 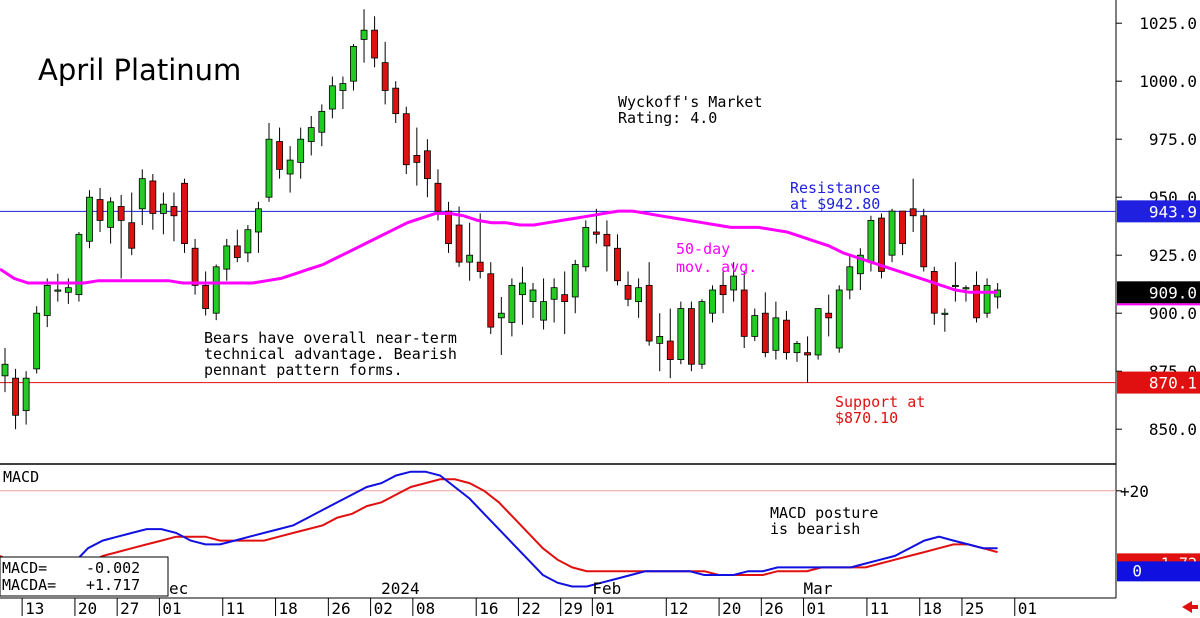 What do you see at coordinates (1190, 607) in the screenshot?
I see `scroll-left-arrow-icon` at bounding box center [1190, 607].